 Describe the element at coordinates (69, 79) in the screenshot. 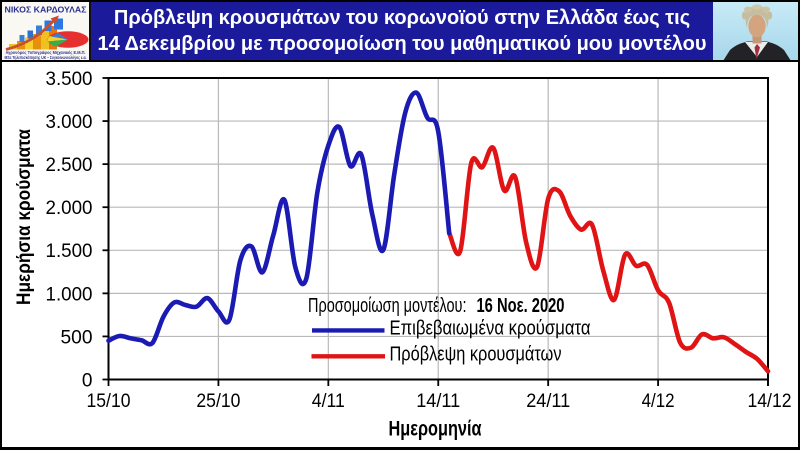

I see `svg-text: 3.500` at that location.